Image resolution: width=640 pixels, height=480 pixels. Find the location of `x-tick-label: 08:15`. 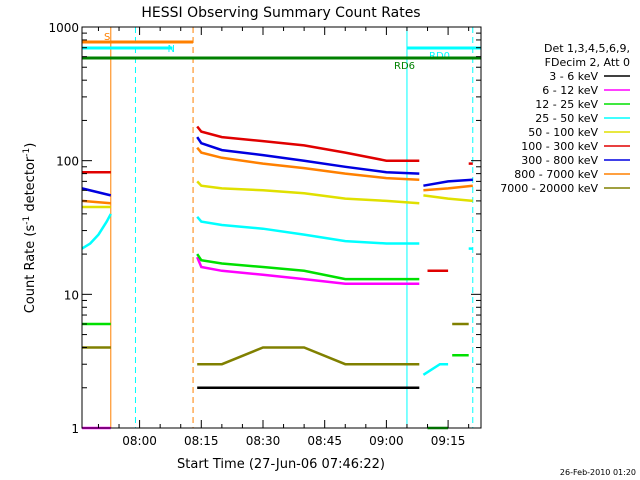

x-tick-label: 08:15 is located at coordinates (201, 441).